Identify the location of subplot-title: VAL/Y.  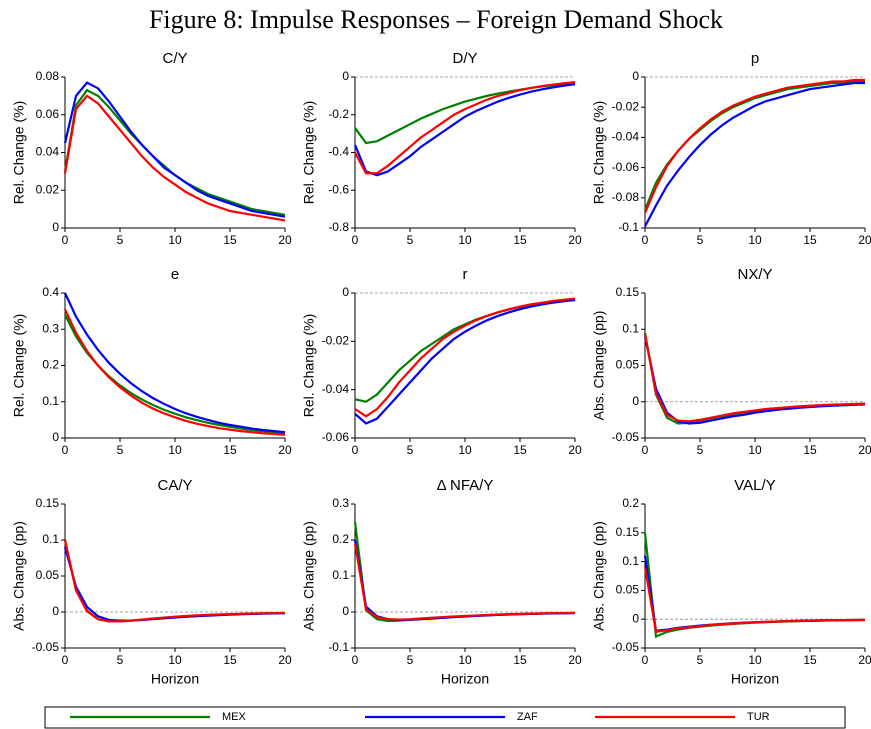
(754, 485).